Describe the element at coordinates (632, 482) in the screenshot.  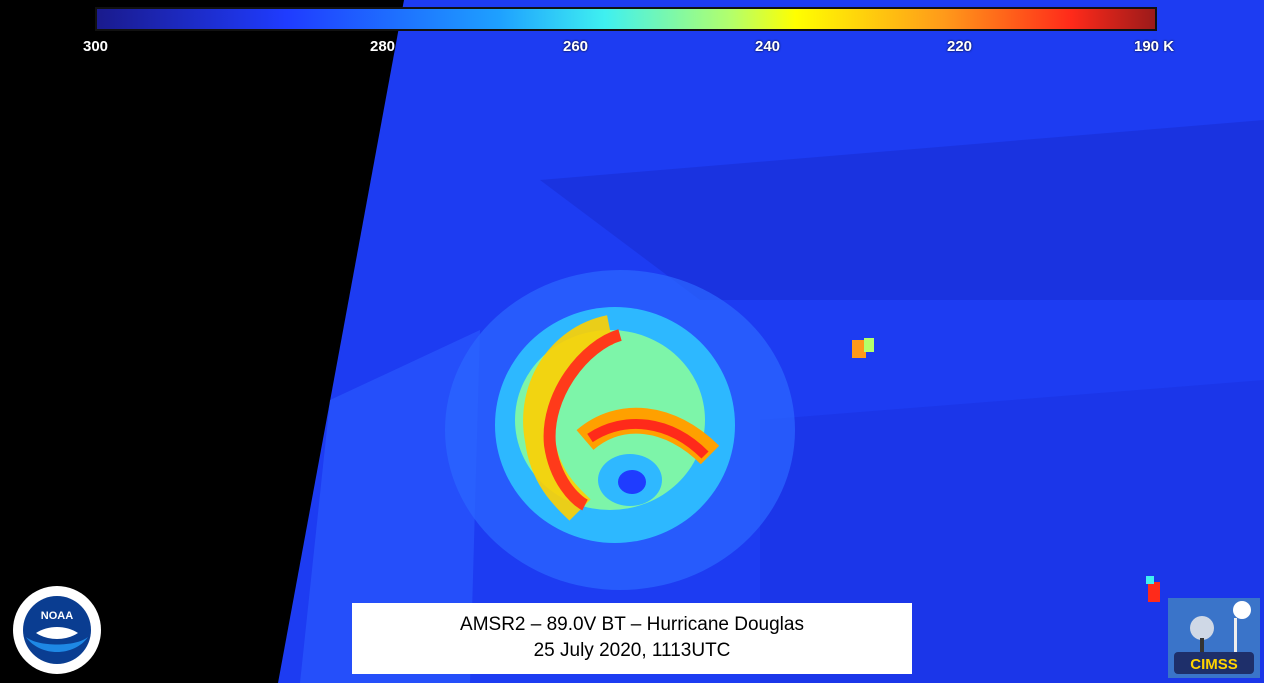
I see `storm-eye-center` at that location.